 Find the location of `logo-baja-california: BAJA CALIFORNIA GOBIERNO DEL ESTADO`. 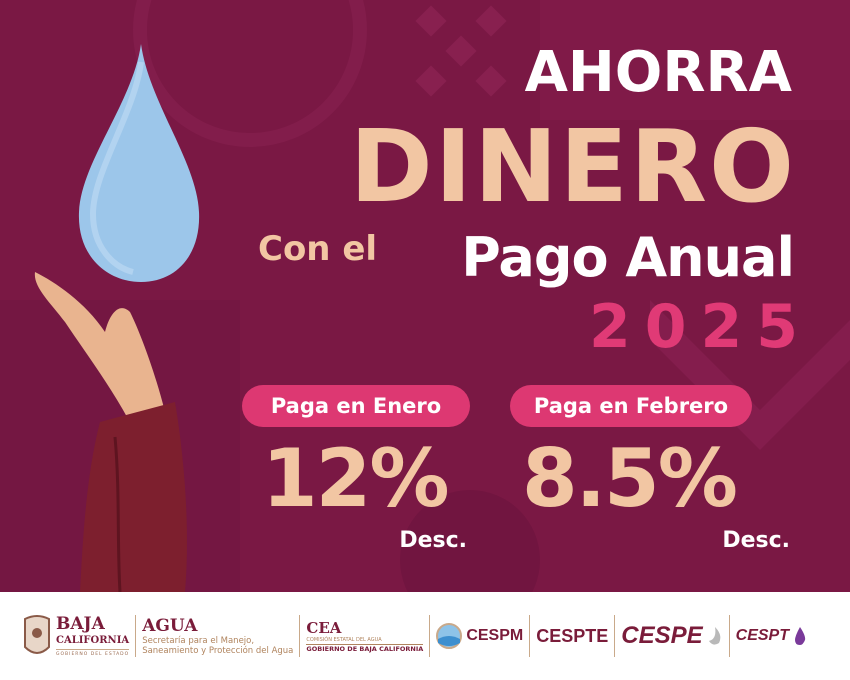

logo-baja-california: BAJA CALIFORNIA GOBIERNO DEL ESTADO is located at coordinates (76, 636).